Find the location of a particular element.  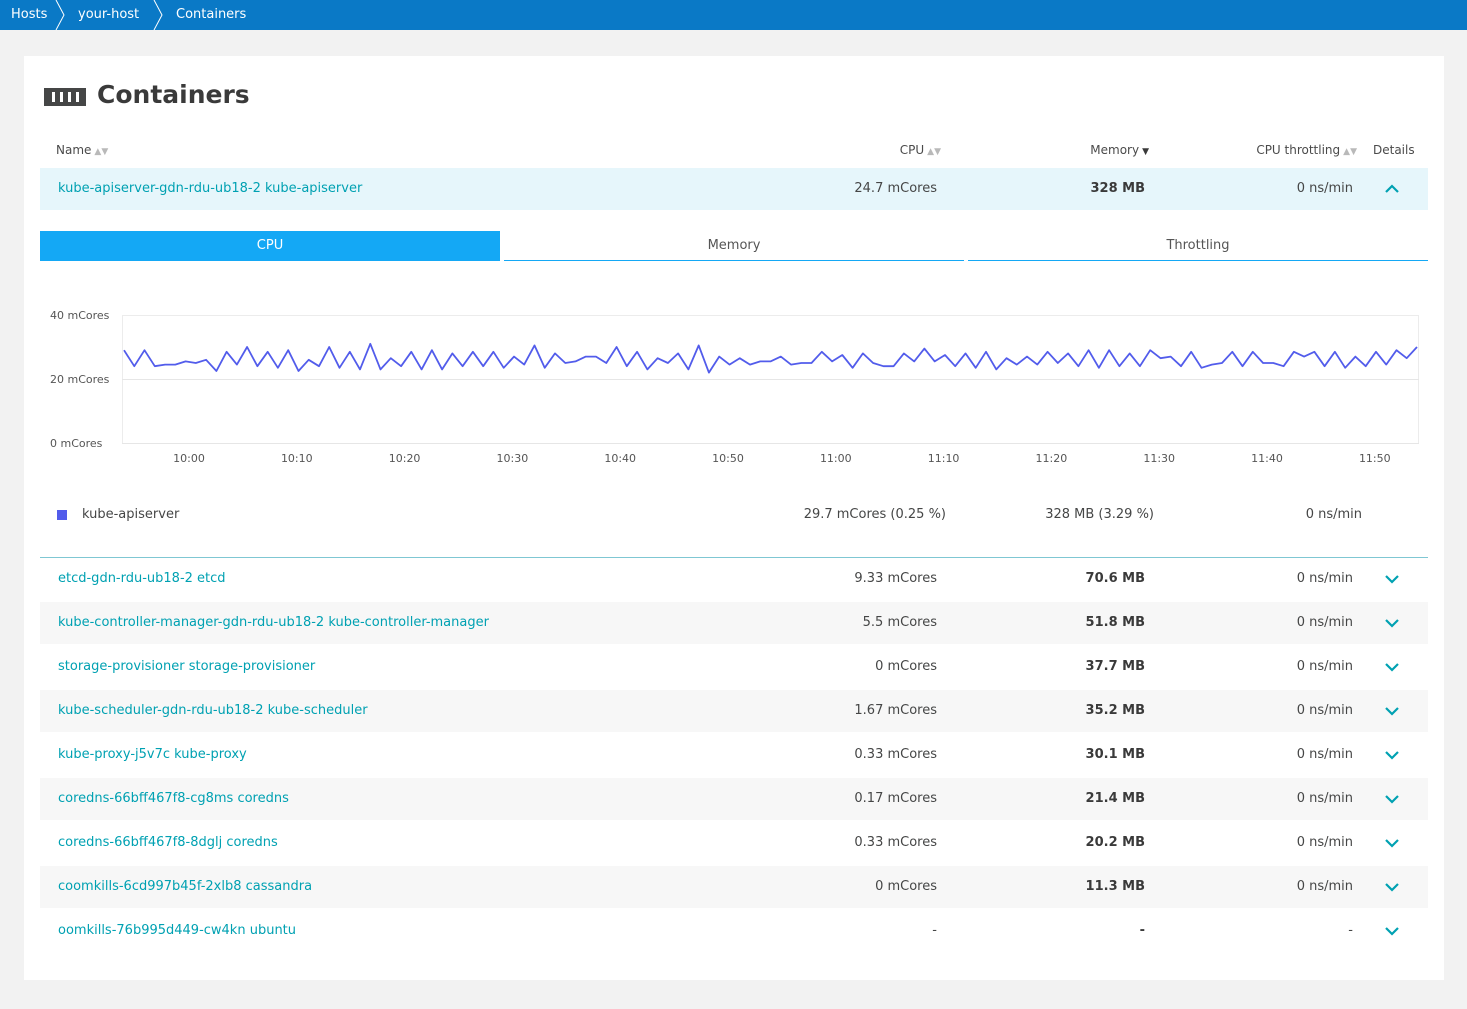

x-tick-label: 10:50 is located at coordinates (728, 458).